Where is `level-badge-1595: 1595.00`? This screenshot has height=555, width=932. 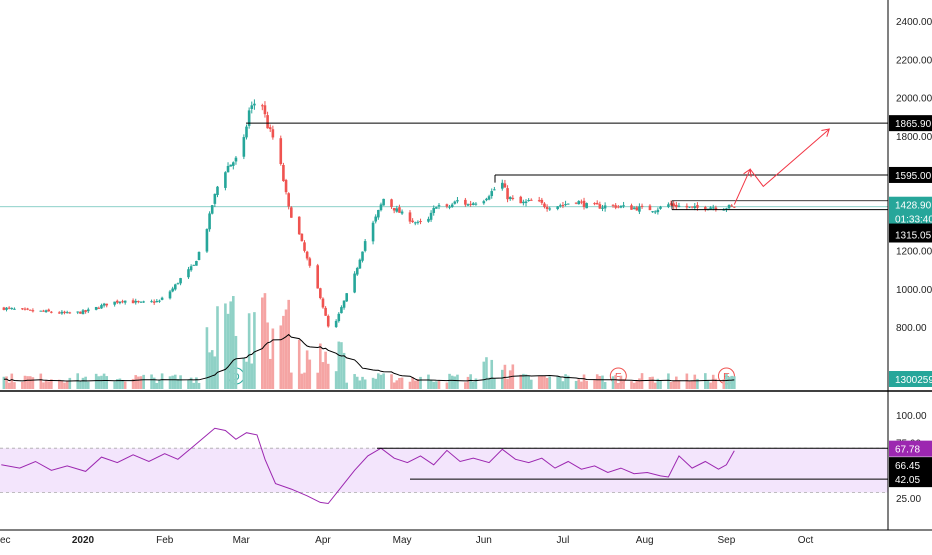
level-badge-1595: 1595.00 is located at coordinates (910, 174).